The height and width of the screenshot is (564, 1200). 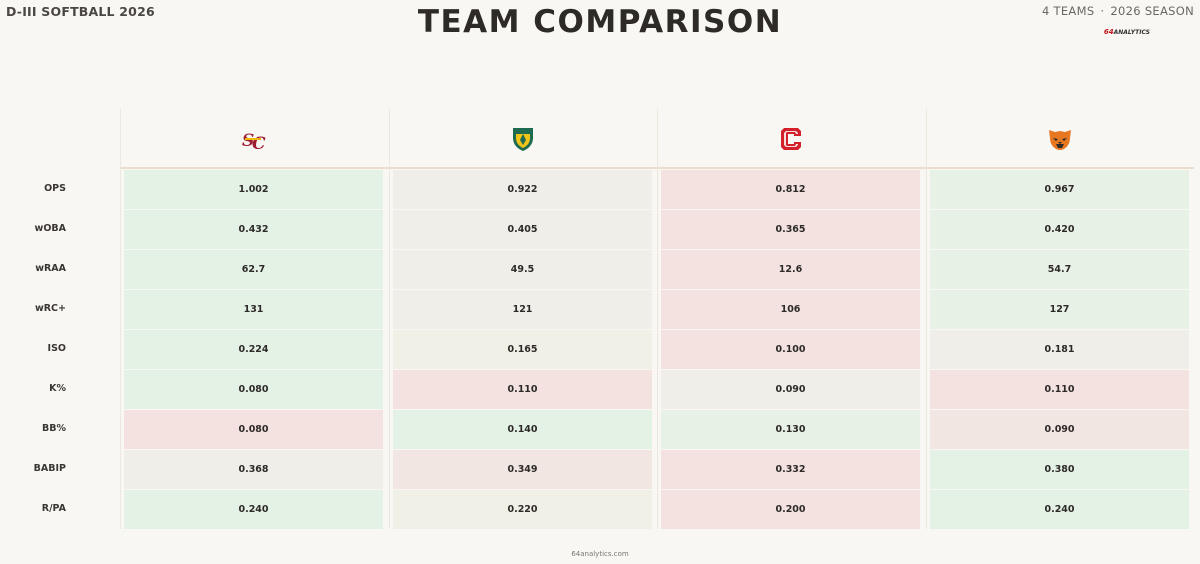 I want to click on metric-label: ISO, so click(x=56, y=348).